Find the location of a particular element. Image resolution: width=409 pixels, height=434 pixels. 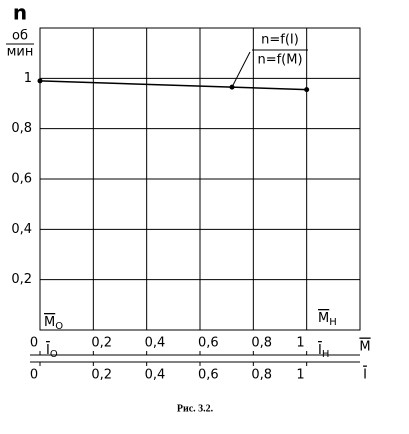

annotation: MН is located at coordinates (327, 320).